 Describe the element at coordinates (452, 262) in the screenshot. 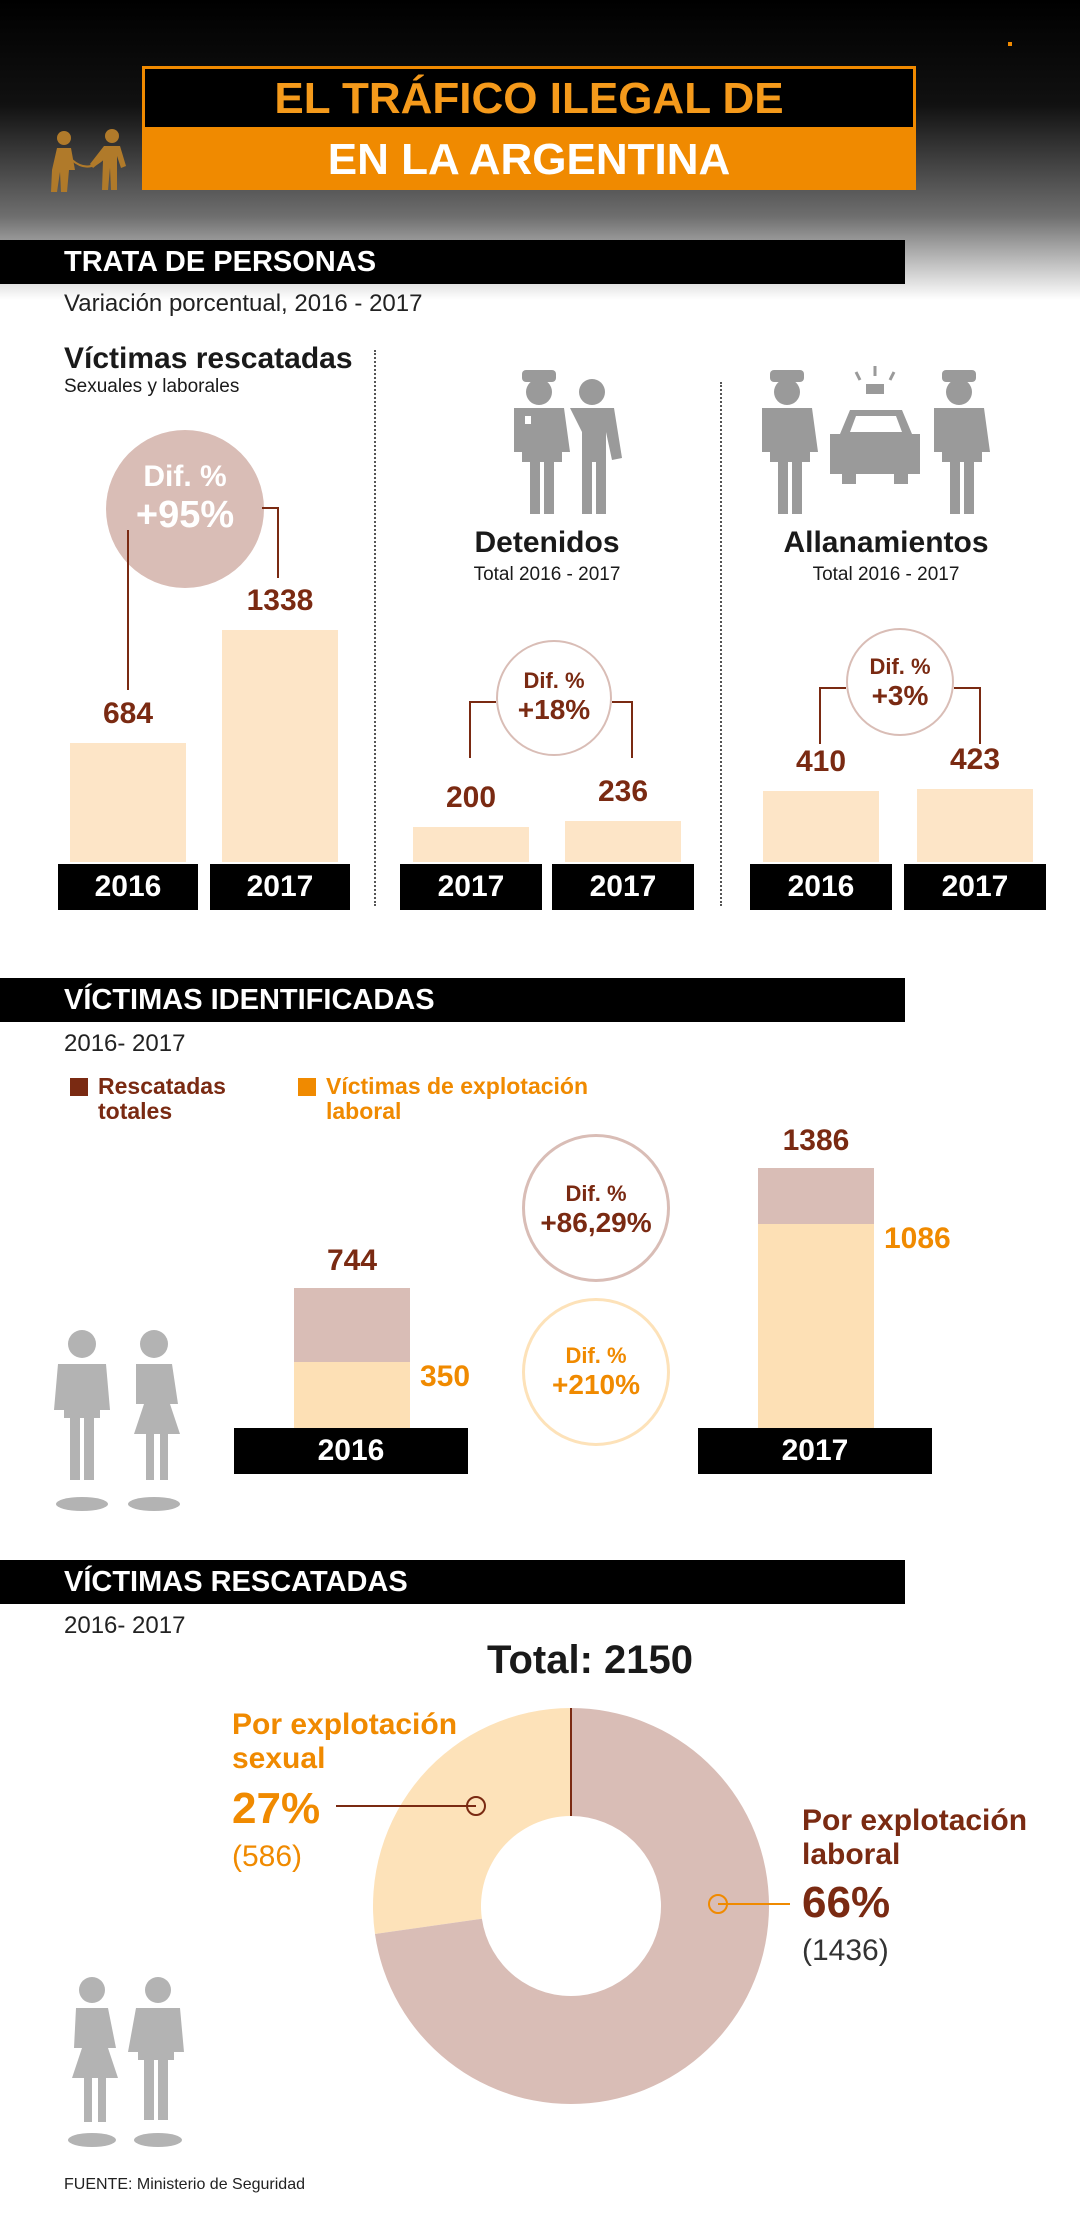

I see `section-heading-trata: TRATA DE PERSONAS` at that location.